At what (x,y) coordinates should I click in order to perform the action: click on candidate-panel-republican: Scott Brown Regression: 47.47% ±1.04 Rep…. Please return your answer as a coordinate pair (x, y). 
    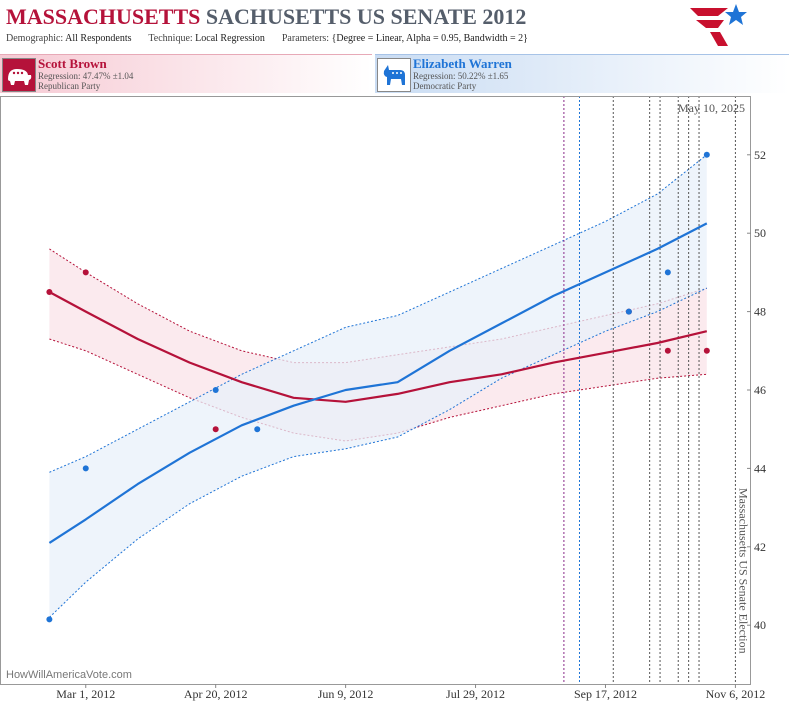
    Looking at the image, I should click on (186, 73).